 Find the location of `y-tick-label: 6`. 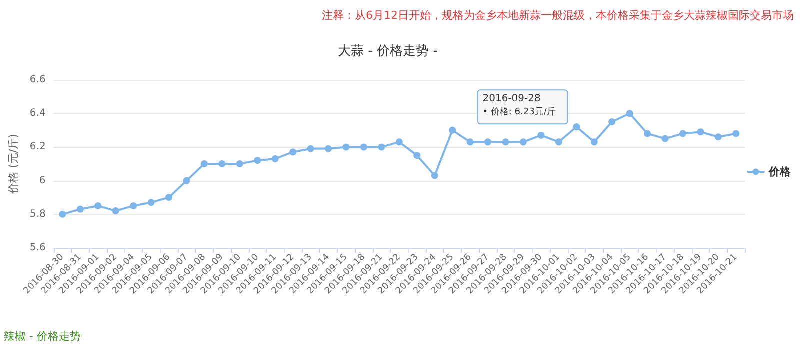

y-tick-label: 6 is located at coordinates (42, 180).